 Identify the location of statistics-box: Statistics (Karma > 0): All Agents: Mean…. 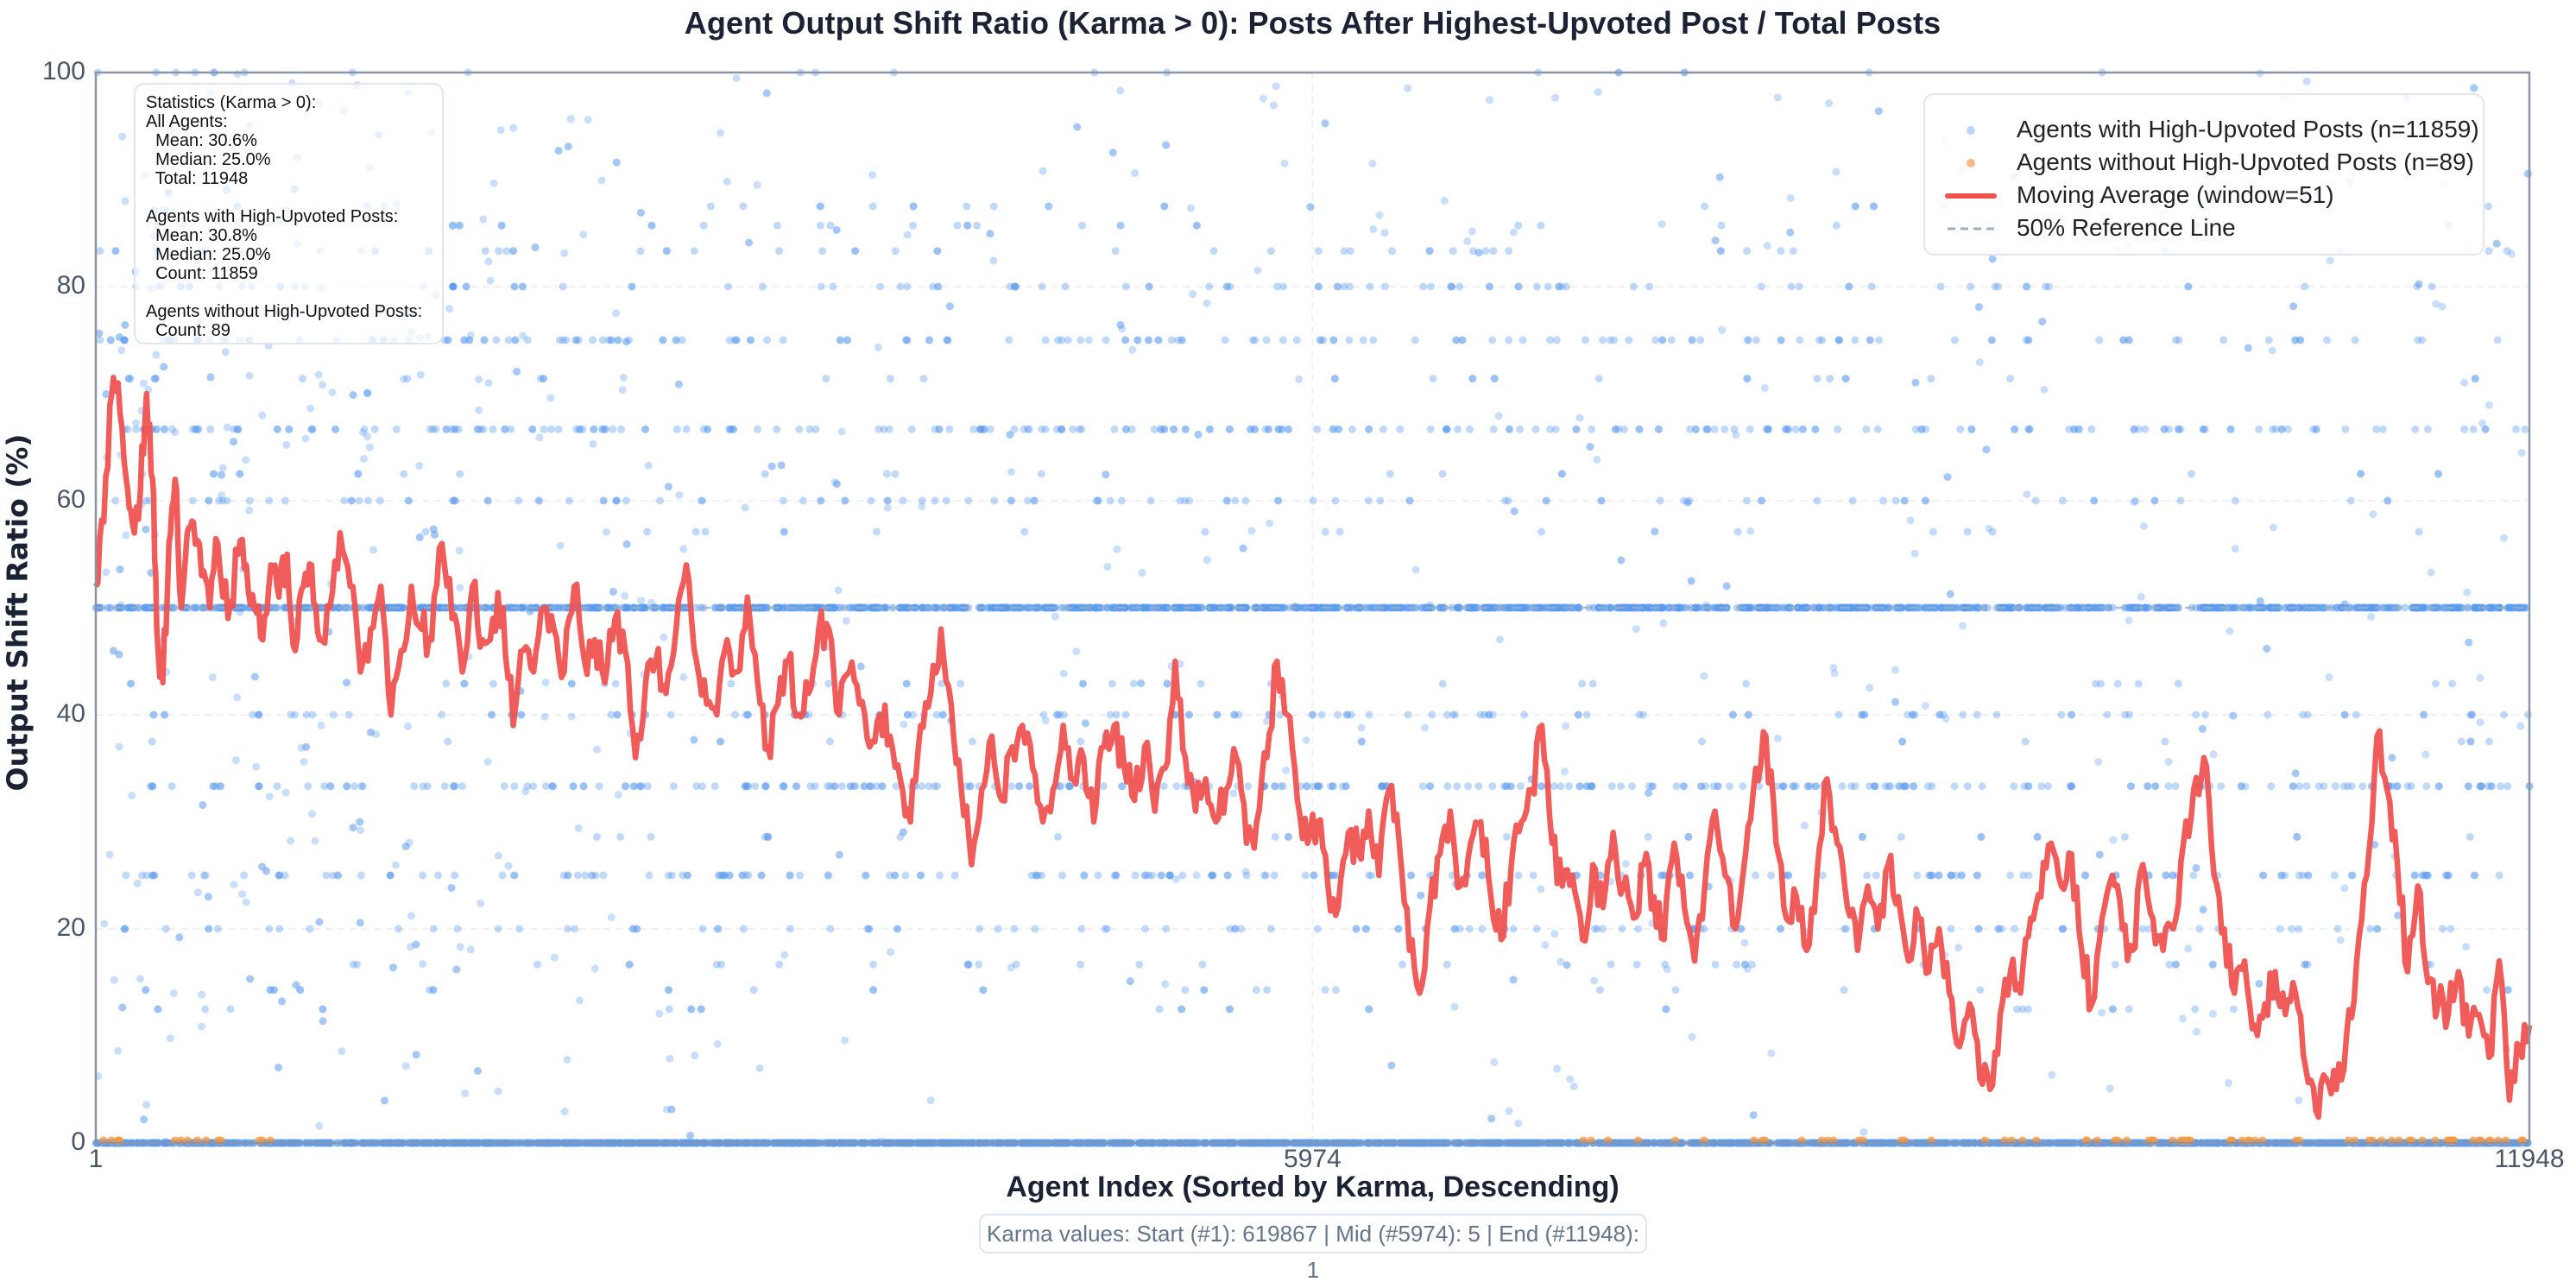
(289, 213).